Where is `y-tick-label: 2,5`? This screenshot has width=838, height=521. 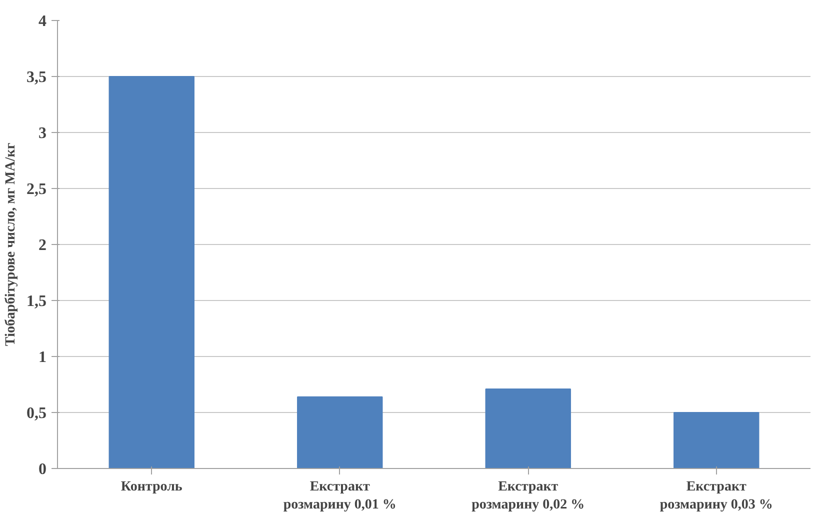
y-tick-label: 2,5 is located at coordinates (36, 189).